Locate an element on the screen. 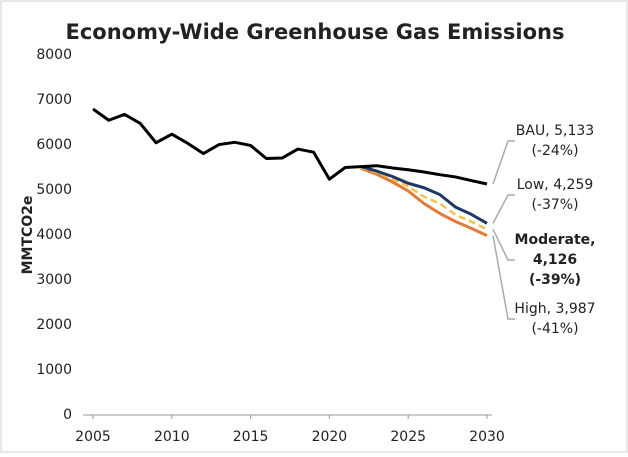 This screenshot has height=457, width=628. chart-title: Economy-Wide Greenhouse Gas Emissions is located at coordinates (314, 32).